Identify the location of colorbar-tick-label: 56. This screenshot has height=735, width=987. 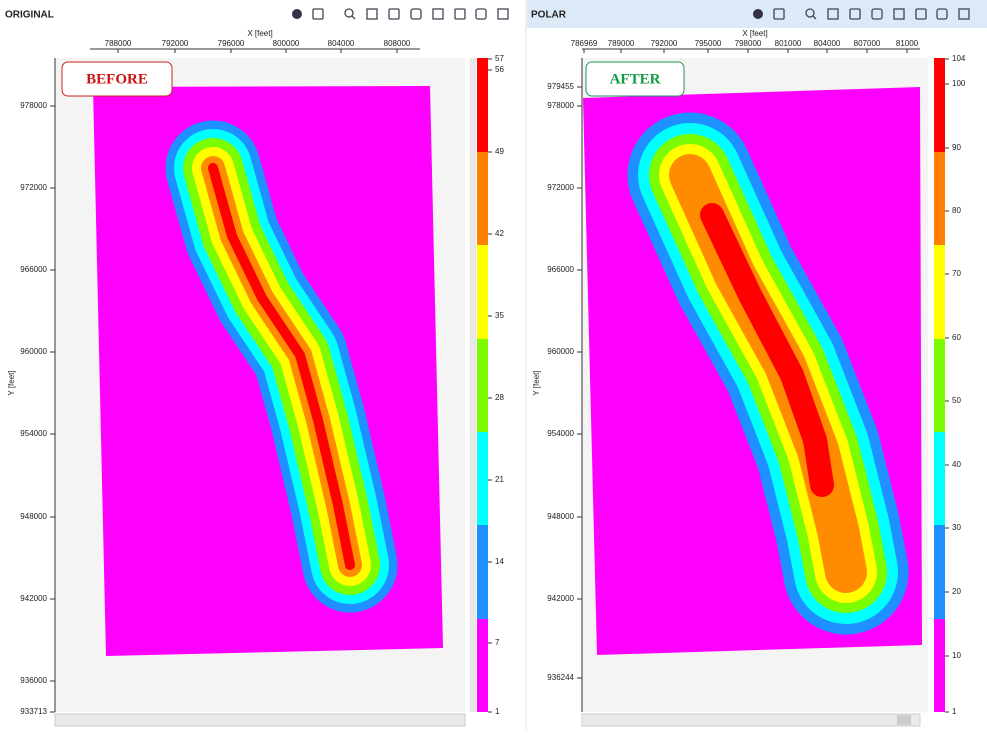
(499, 69).